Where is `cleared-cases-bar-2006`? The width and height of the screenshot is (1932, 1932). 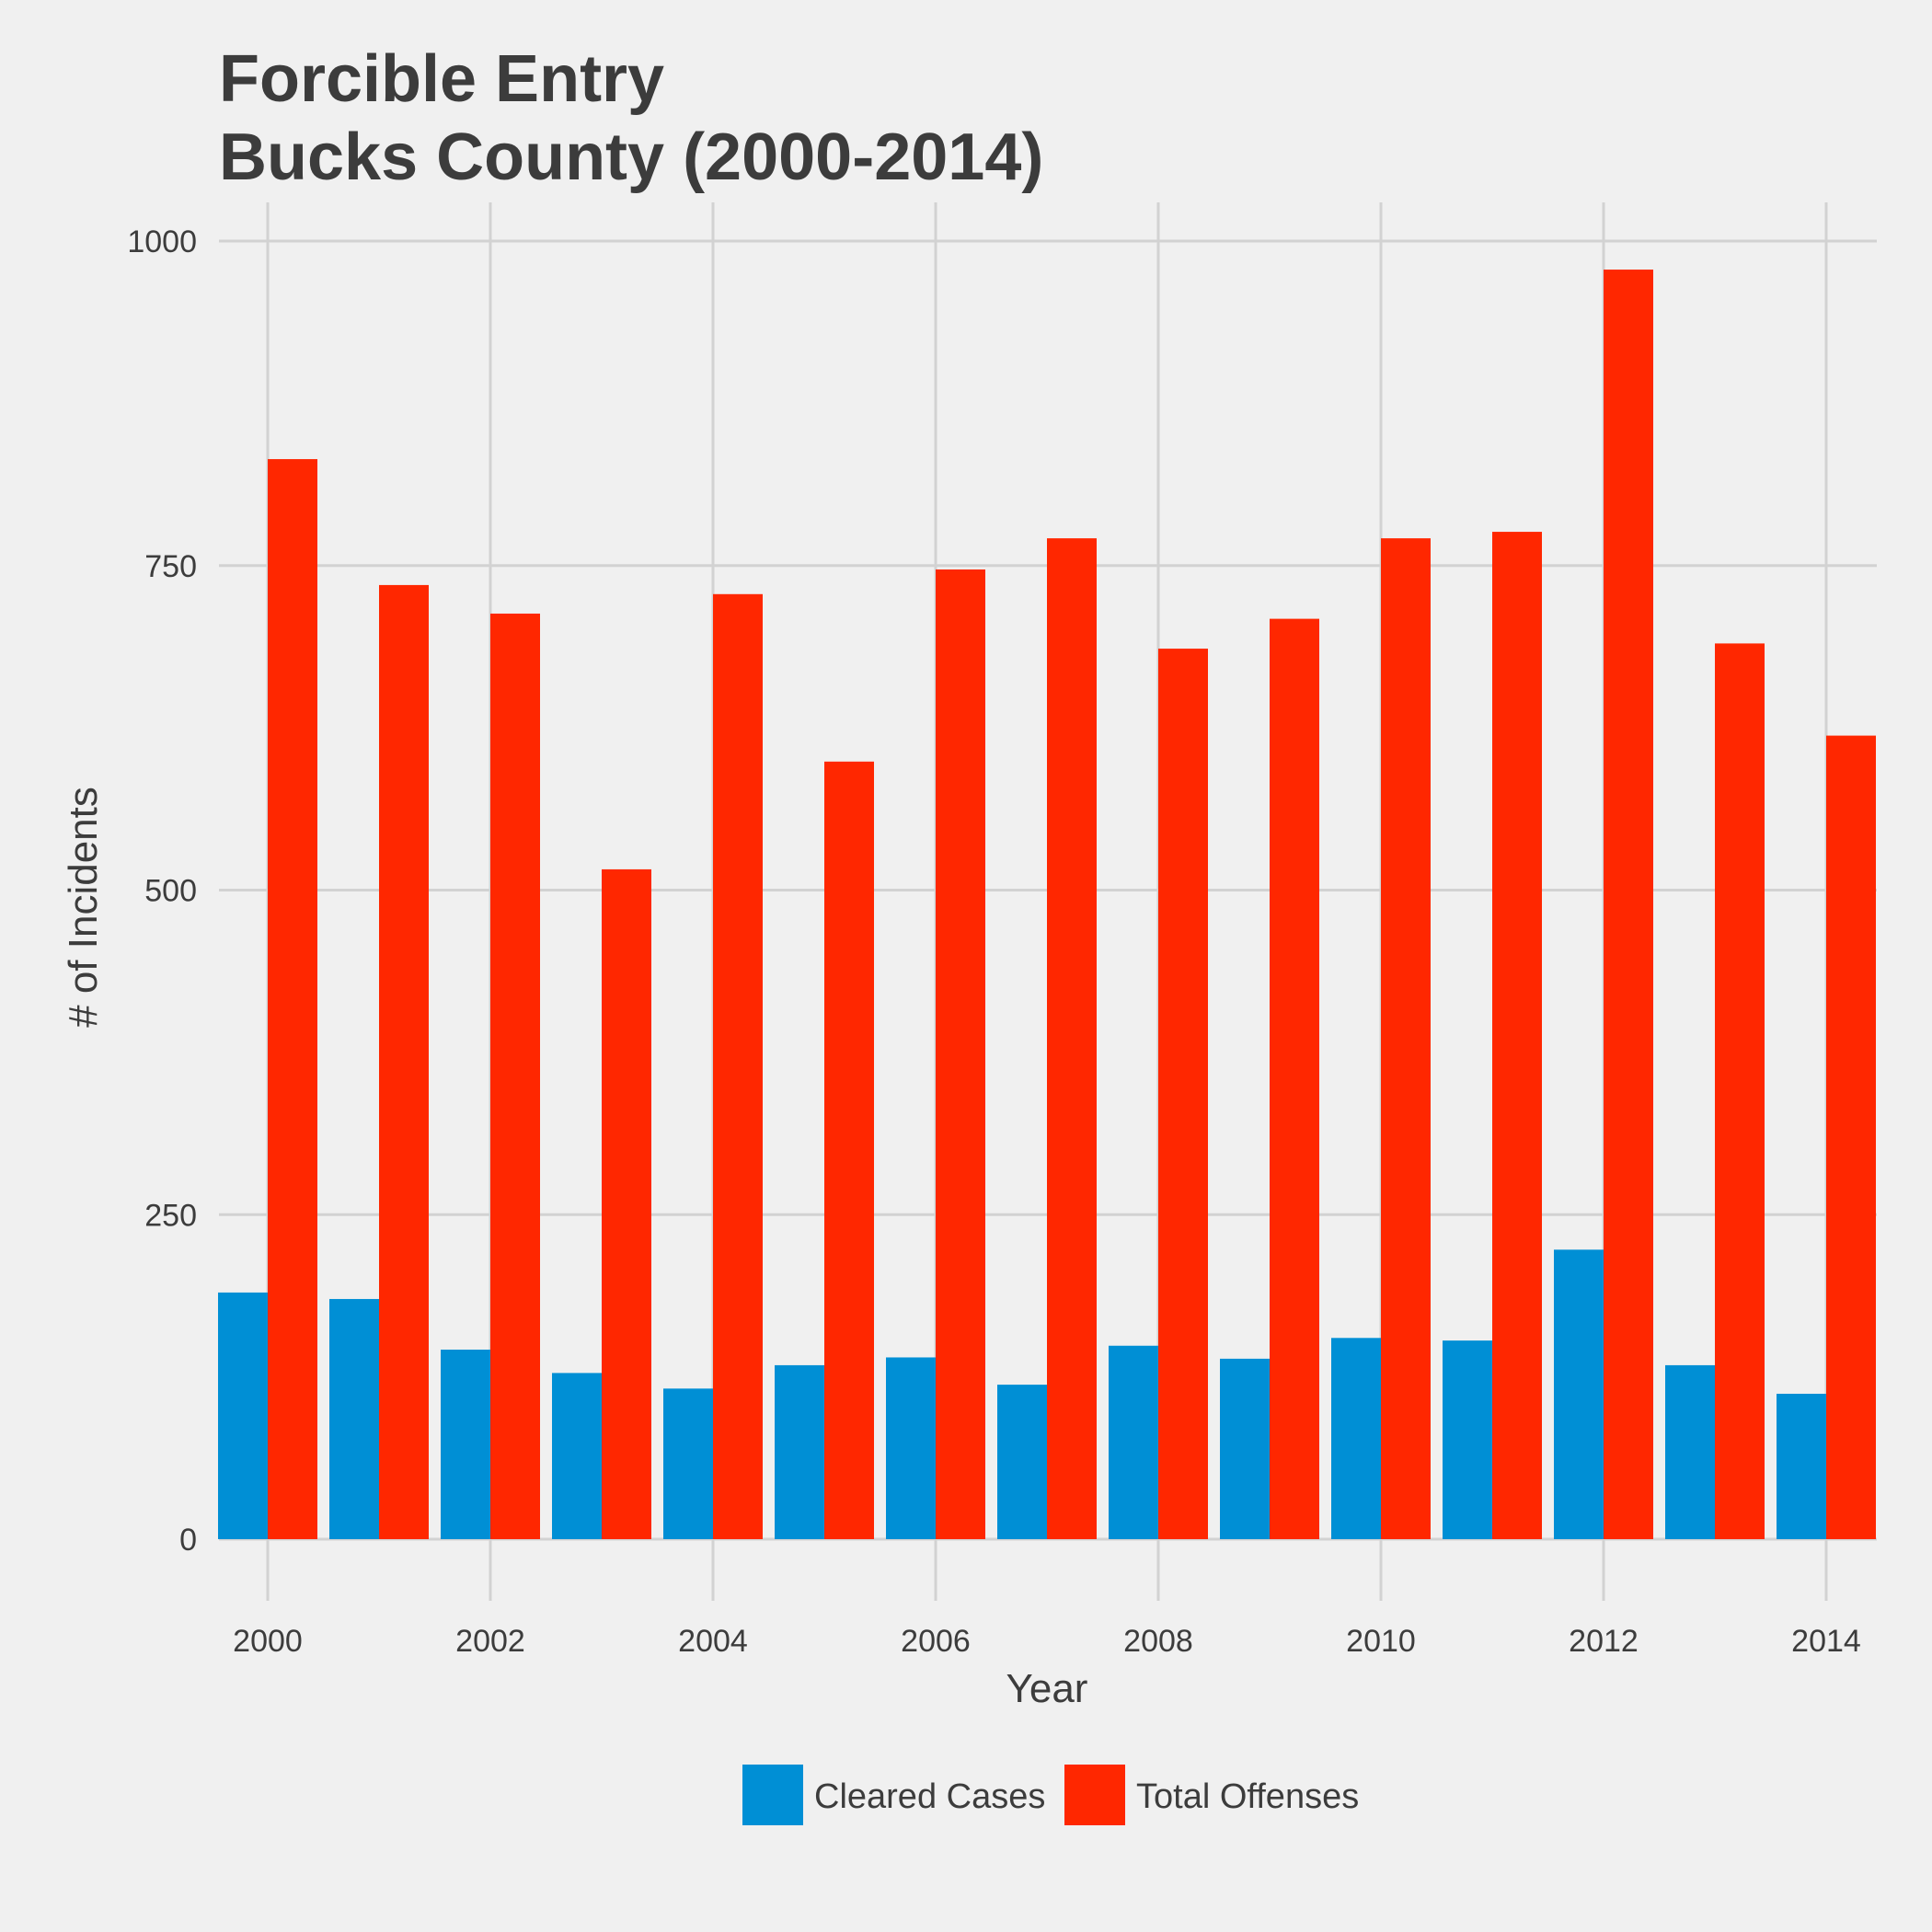 cleared-cases-bar-2006 is located at coordinates (911, 1448).